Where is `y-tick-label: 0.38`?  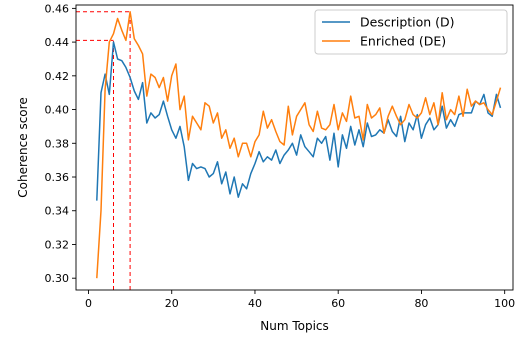
y-tick-label: 0.38 is located at coordinates (57, 143).